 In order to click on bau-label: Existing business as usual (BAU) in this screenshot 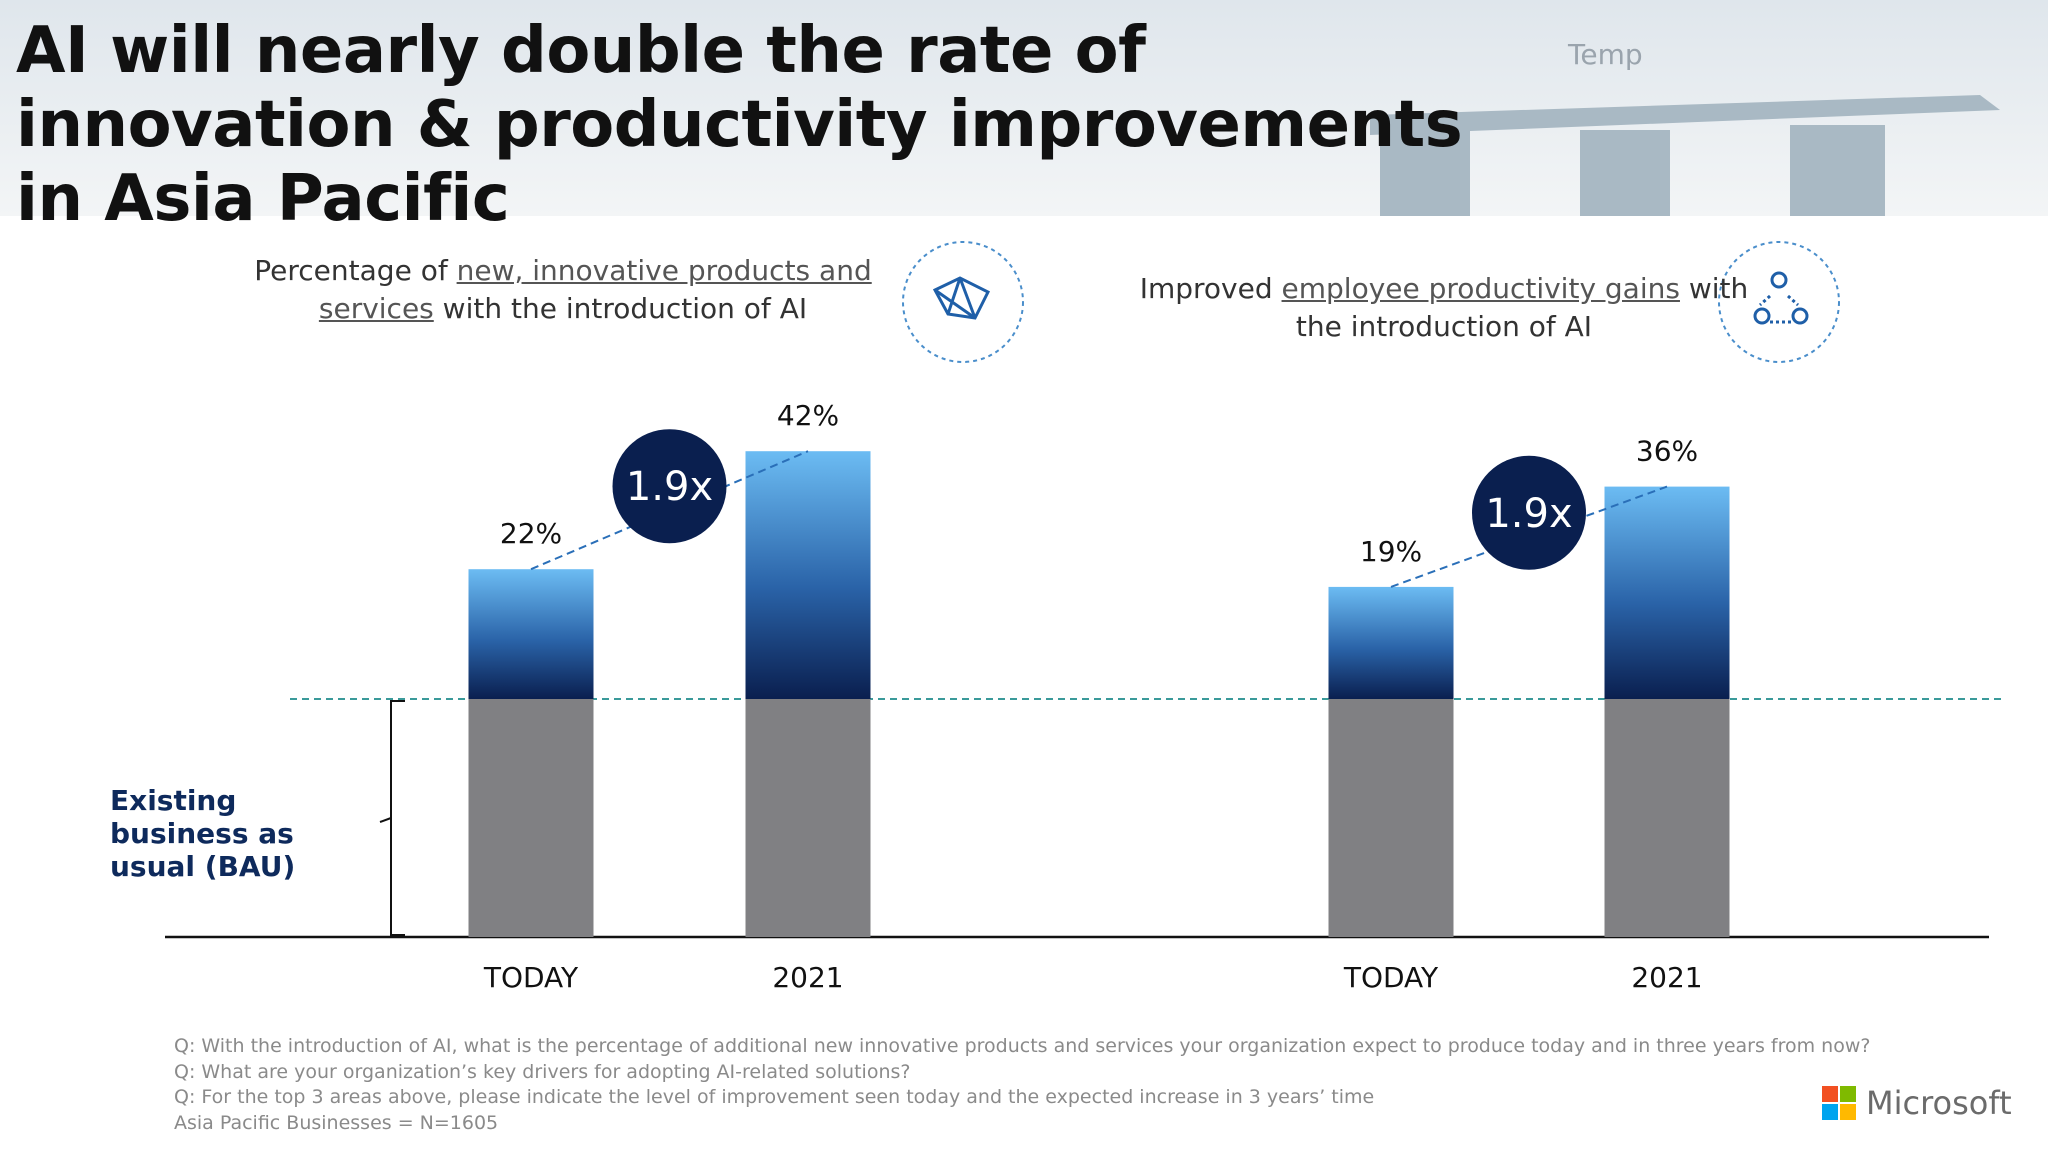, I will do `click(203, 833)`.